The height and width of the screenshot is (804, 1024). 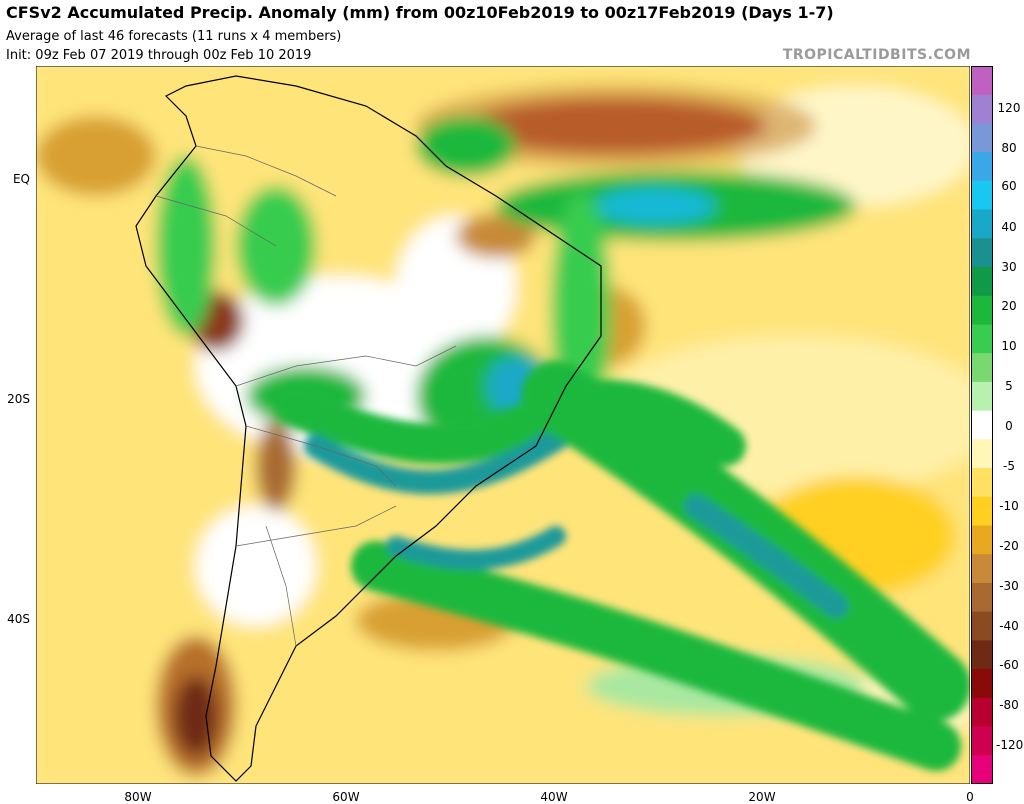 I want to click on colorbar-label: 80, so click(x=1009, y=148).